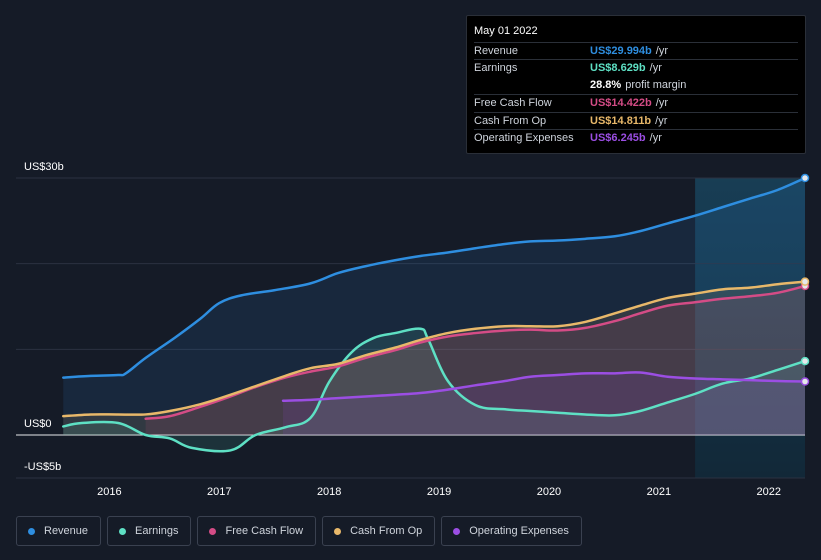 The image size is (821, 560). What do you see at coordinates (439, 492) in the screenshot?
I see `x-tick-label: 2019` at bounding box center [439, 492].